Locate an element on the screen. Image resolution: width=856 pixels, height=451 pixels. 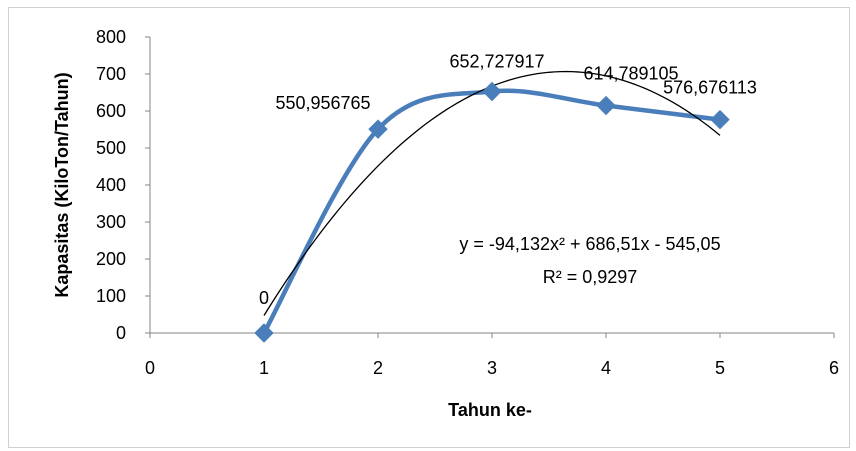
y-tick-label: 700 is located at coordinates (111, 74).